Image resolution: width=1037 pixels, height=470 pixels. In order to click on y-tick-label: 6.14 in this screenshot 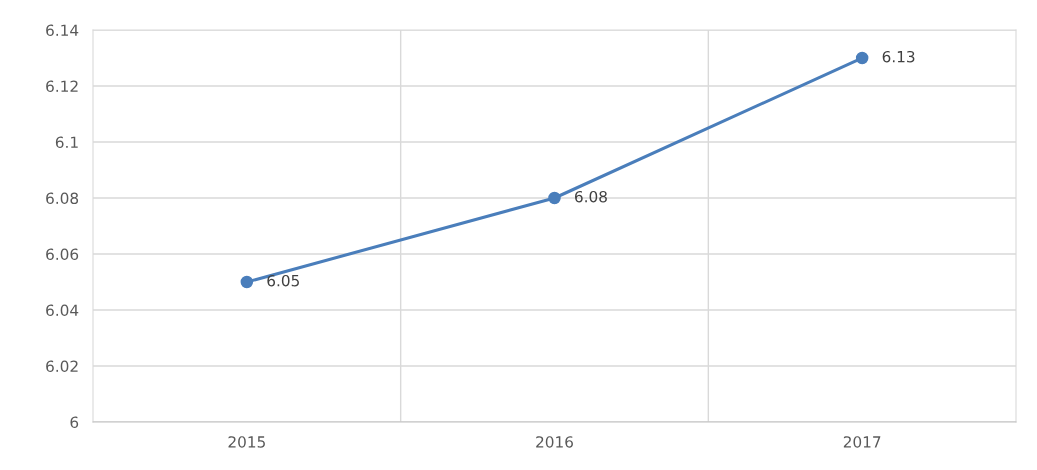, I will do `click(62, 30)`.